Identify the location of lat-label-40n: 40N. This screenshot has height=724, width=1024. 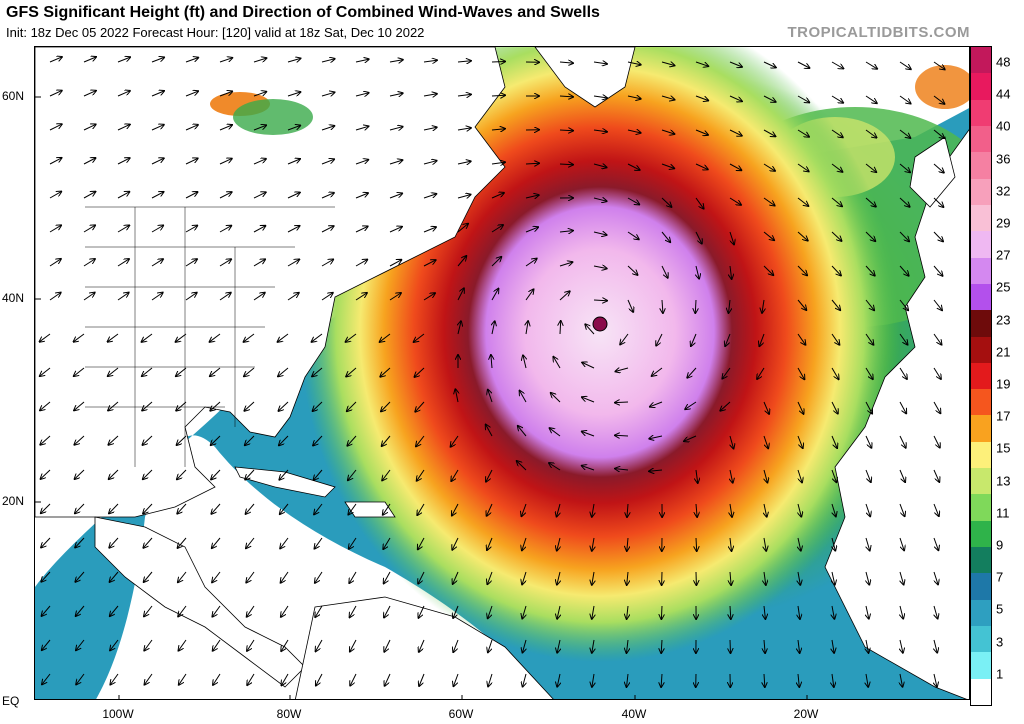
(13, 298).